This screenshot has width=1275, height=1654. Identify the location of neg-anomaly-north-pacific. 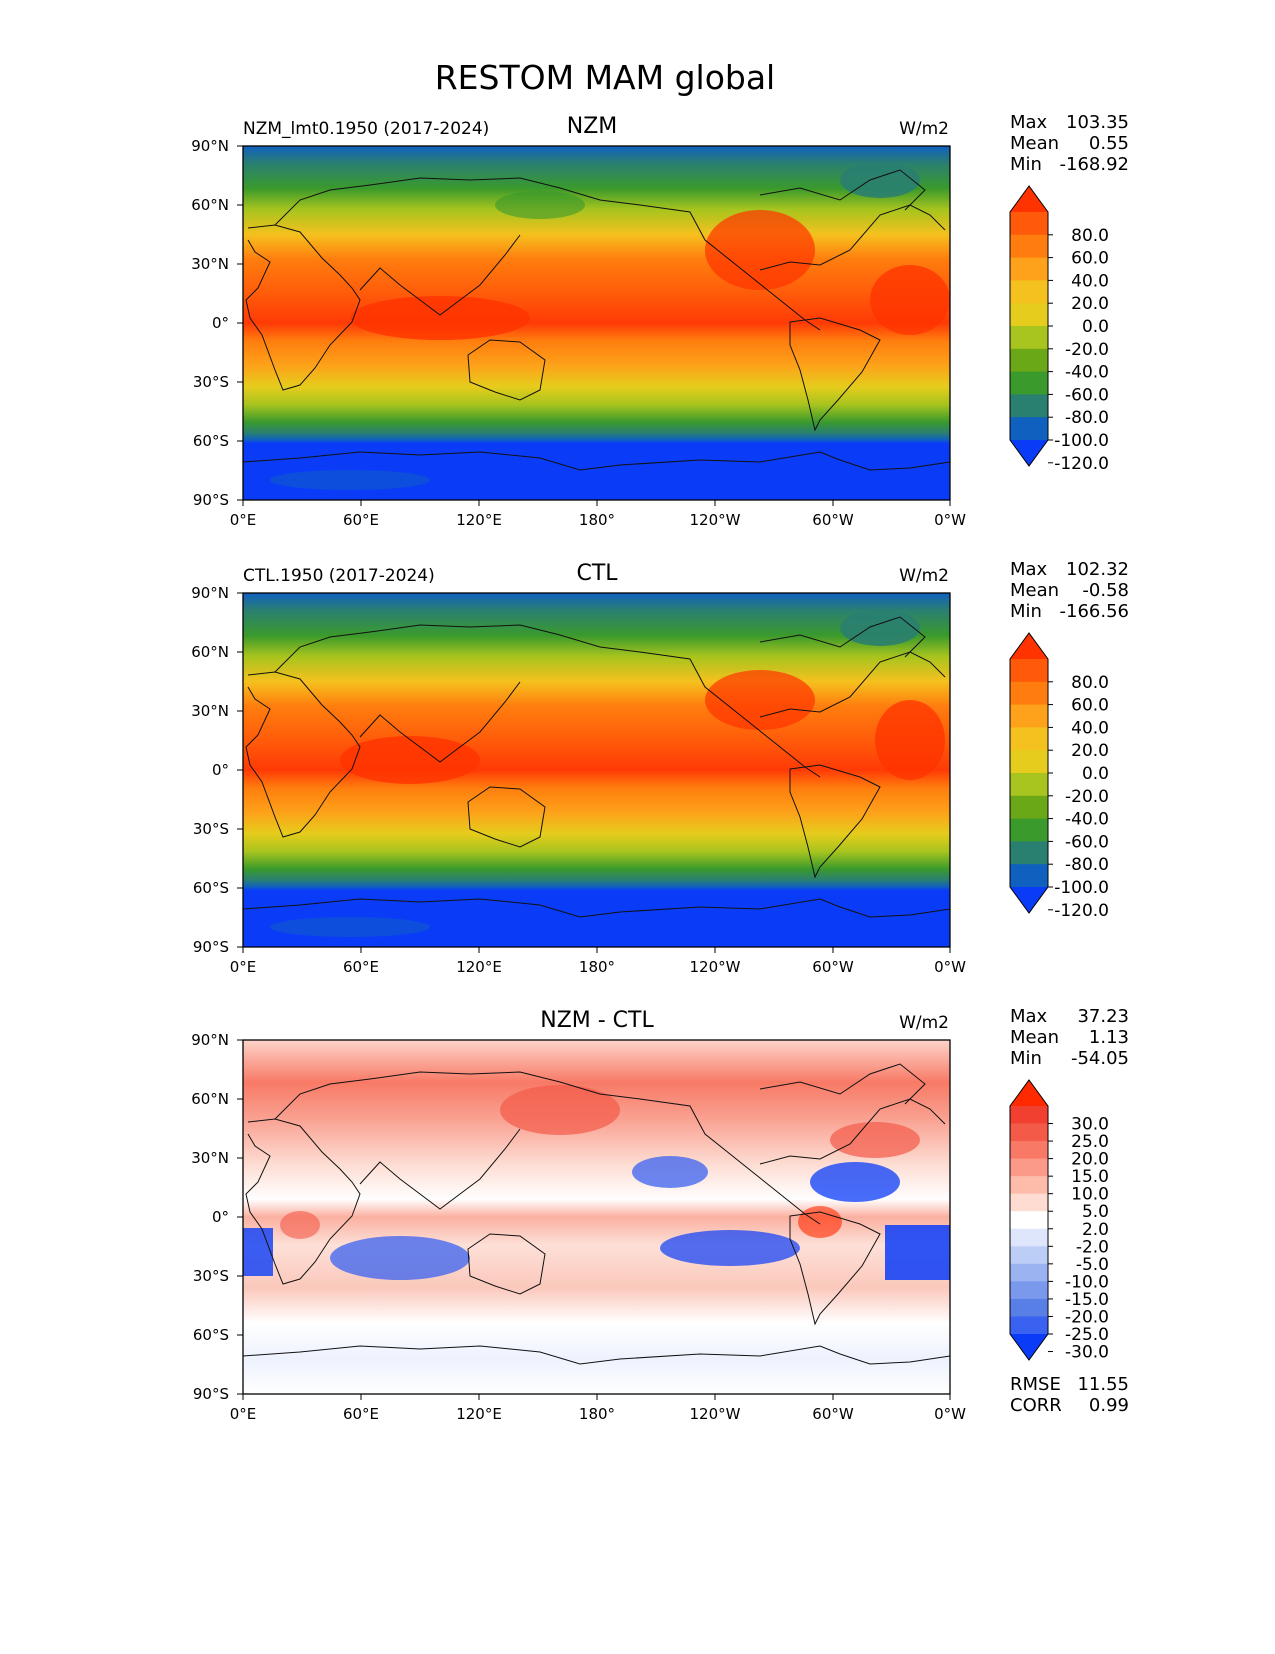
(670, 1172).